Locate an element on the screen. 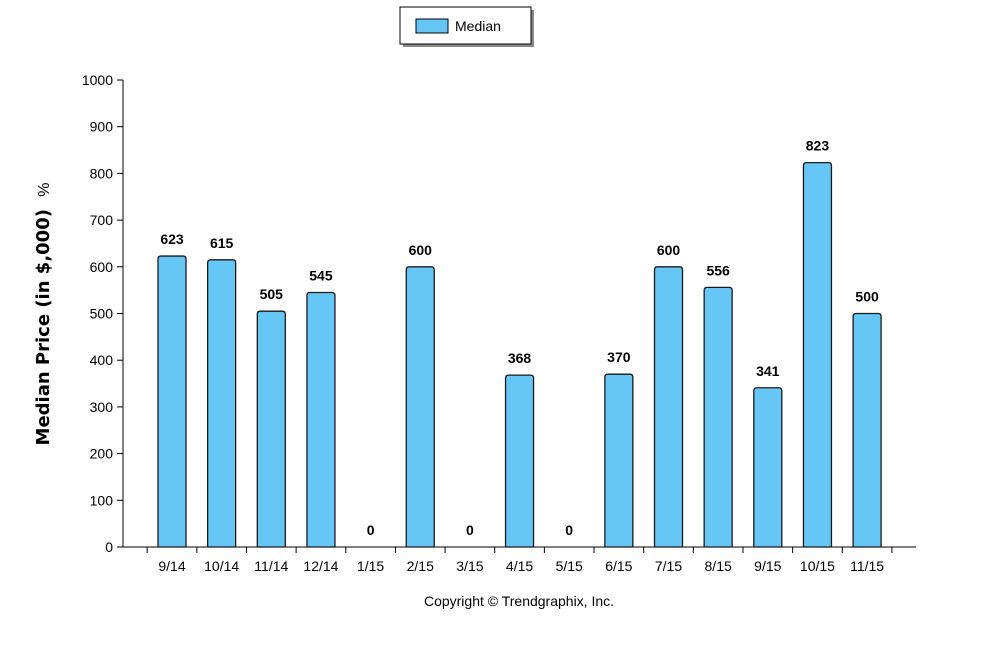 This screenshot has height=646, width=1002. y-tick-label: 800 is located at coordinates (102, 173).